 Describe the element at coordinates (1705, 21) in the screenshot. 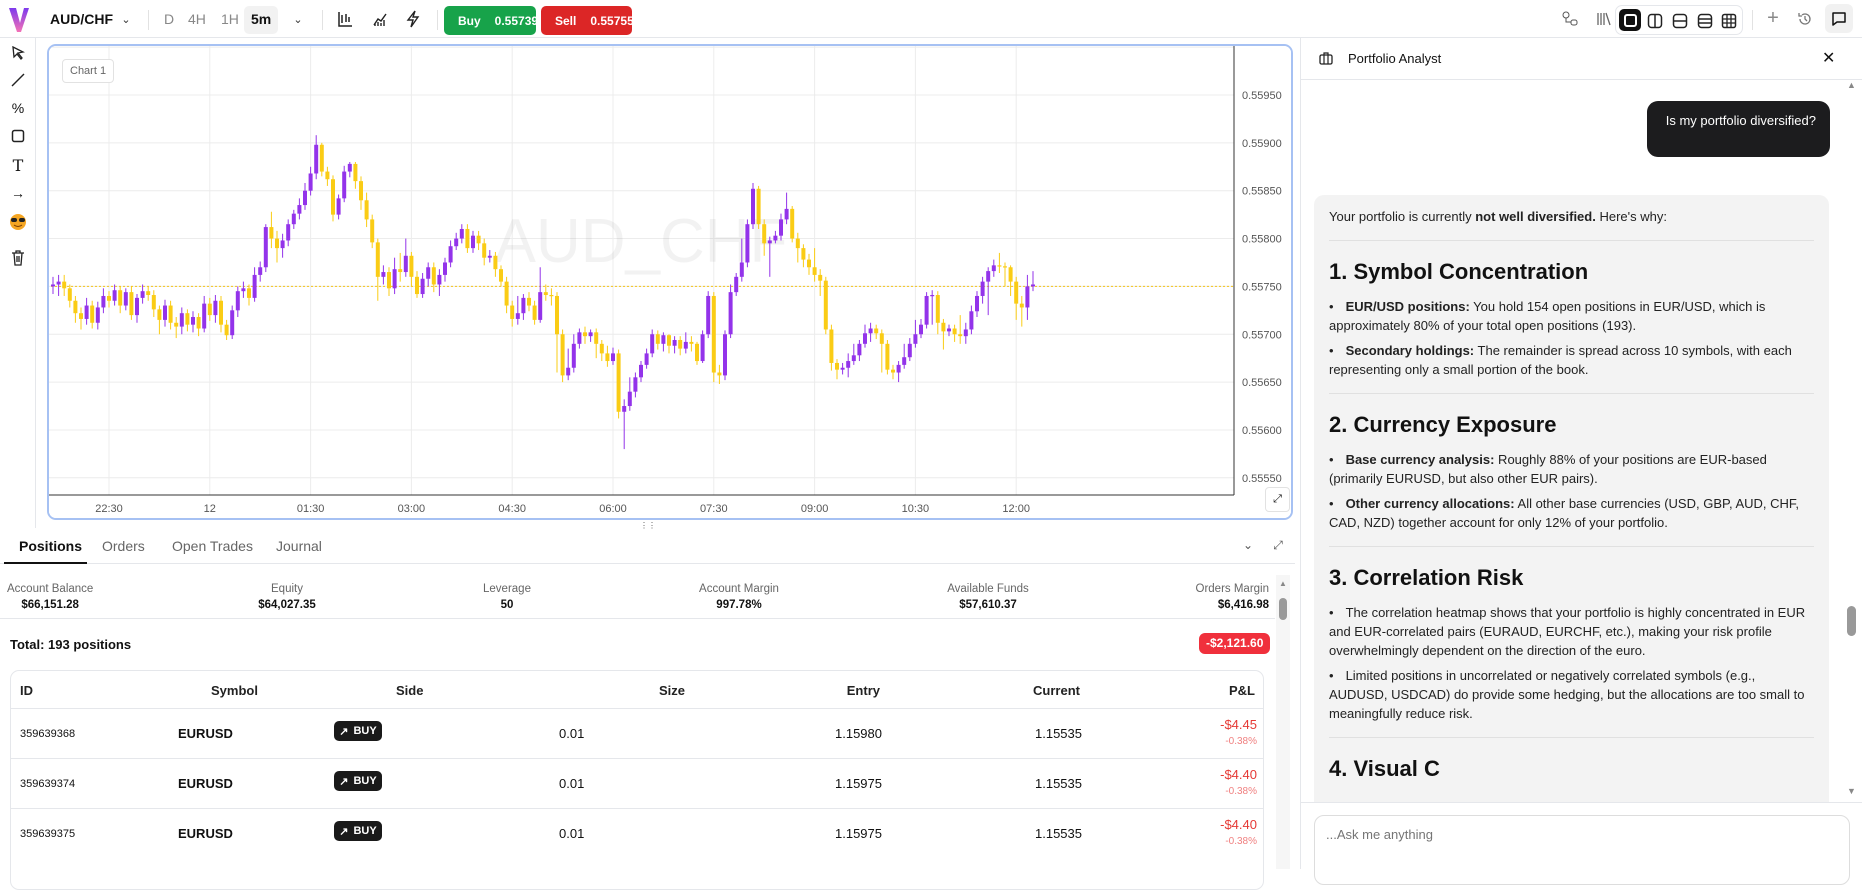

I see `layout-three-rows-icon` at that location.